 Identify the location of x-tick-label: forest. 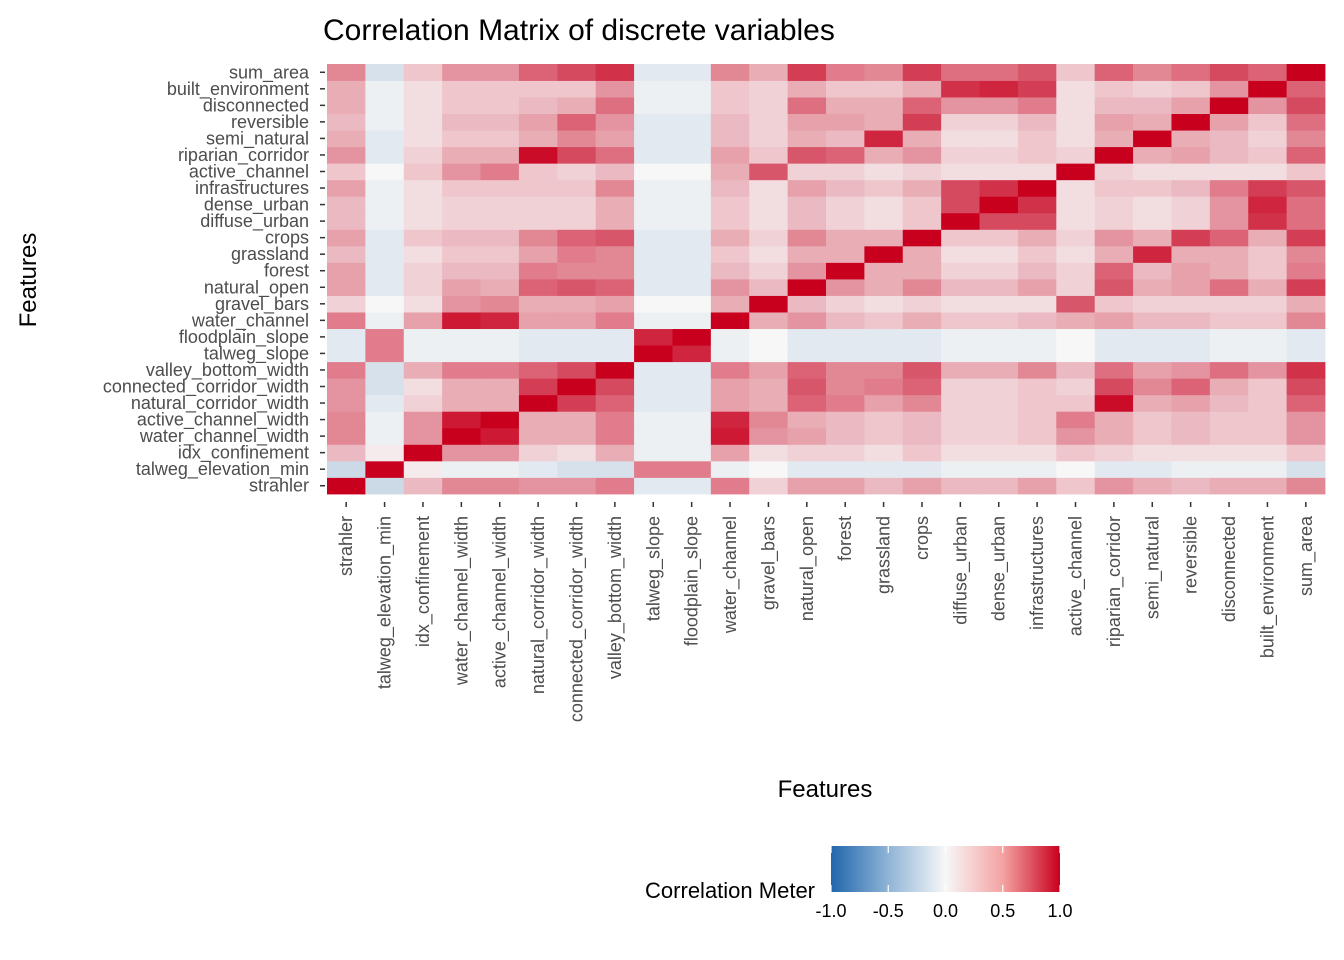
(845, 538).